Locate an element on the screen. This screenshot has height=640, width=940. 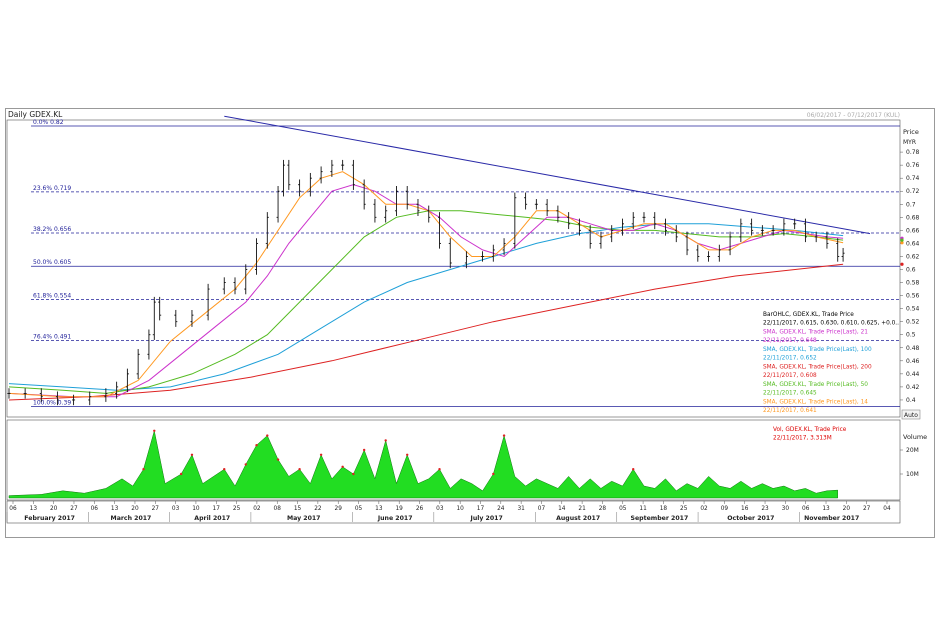
price-tick-label: 0.68 is located at coordinates (913, 217).